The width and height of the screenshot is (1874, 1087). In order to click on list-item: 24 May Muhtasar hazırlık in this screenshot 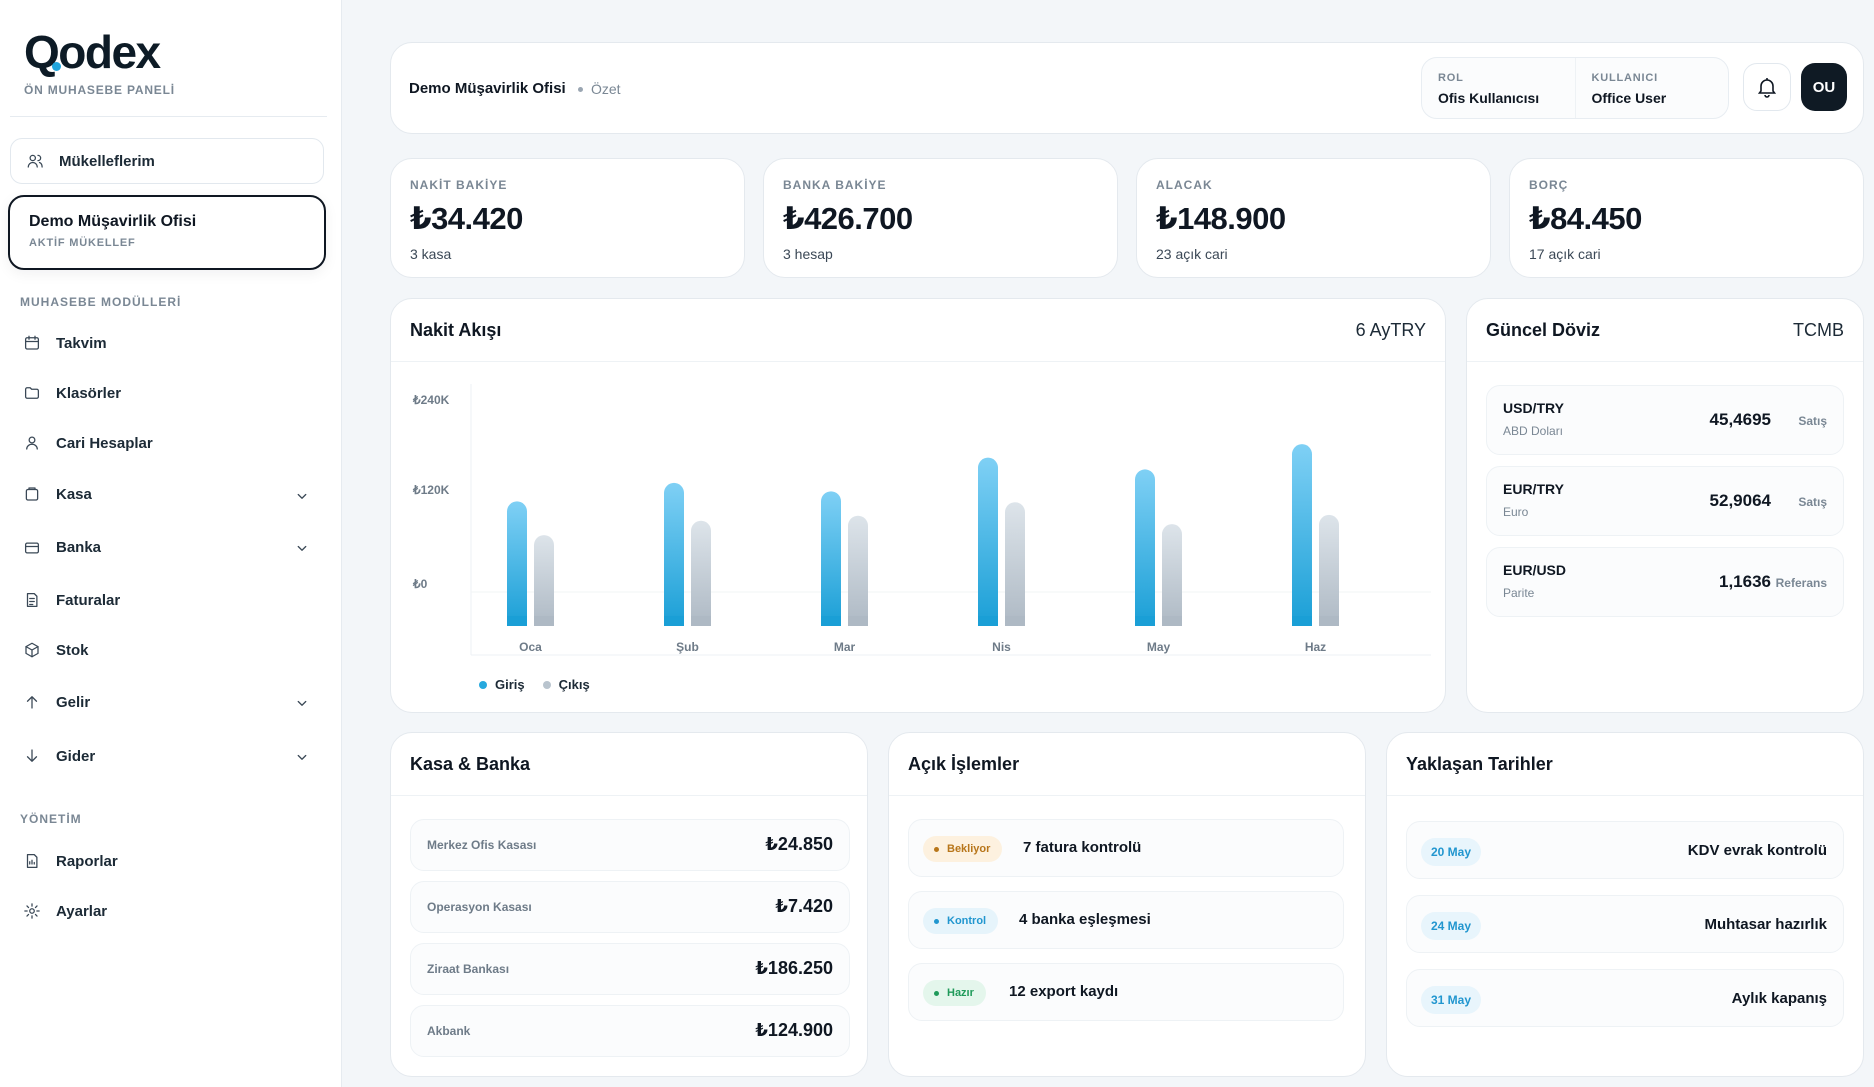, I will do `click(1625, 924)`.